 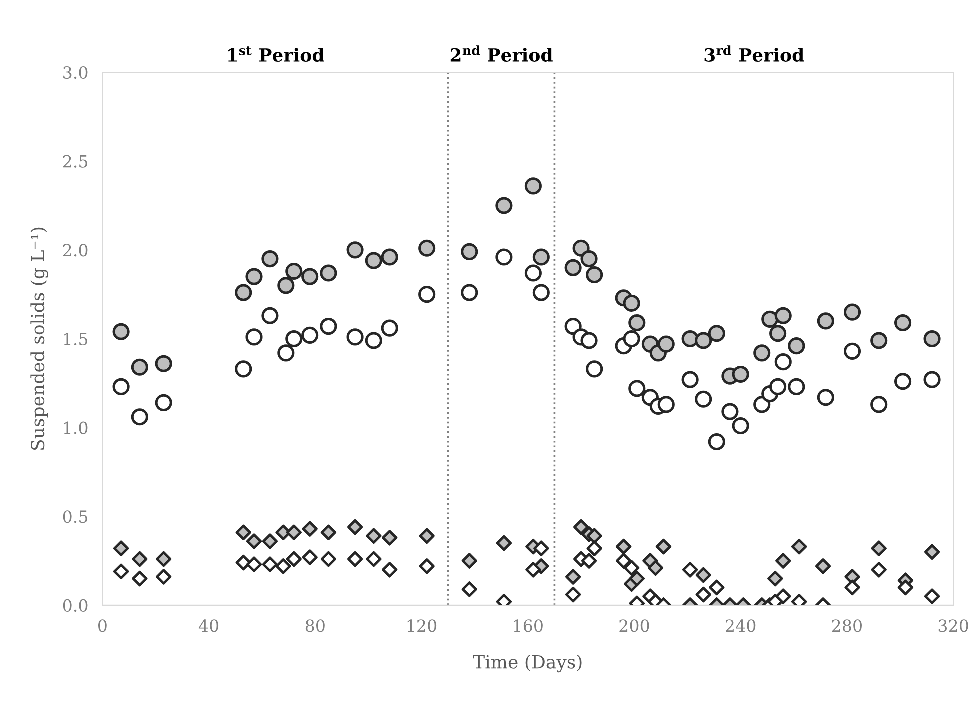 I want to click on y-tick-label: 1.0, so click(x=76, y=428).